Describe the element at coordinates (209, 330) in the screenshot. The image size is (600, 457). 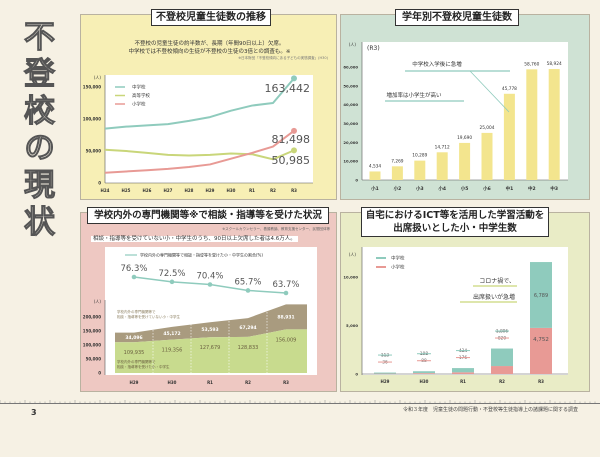
I see `not-consulted-value-label: 53,593` at that location.